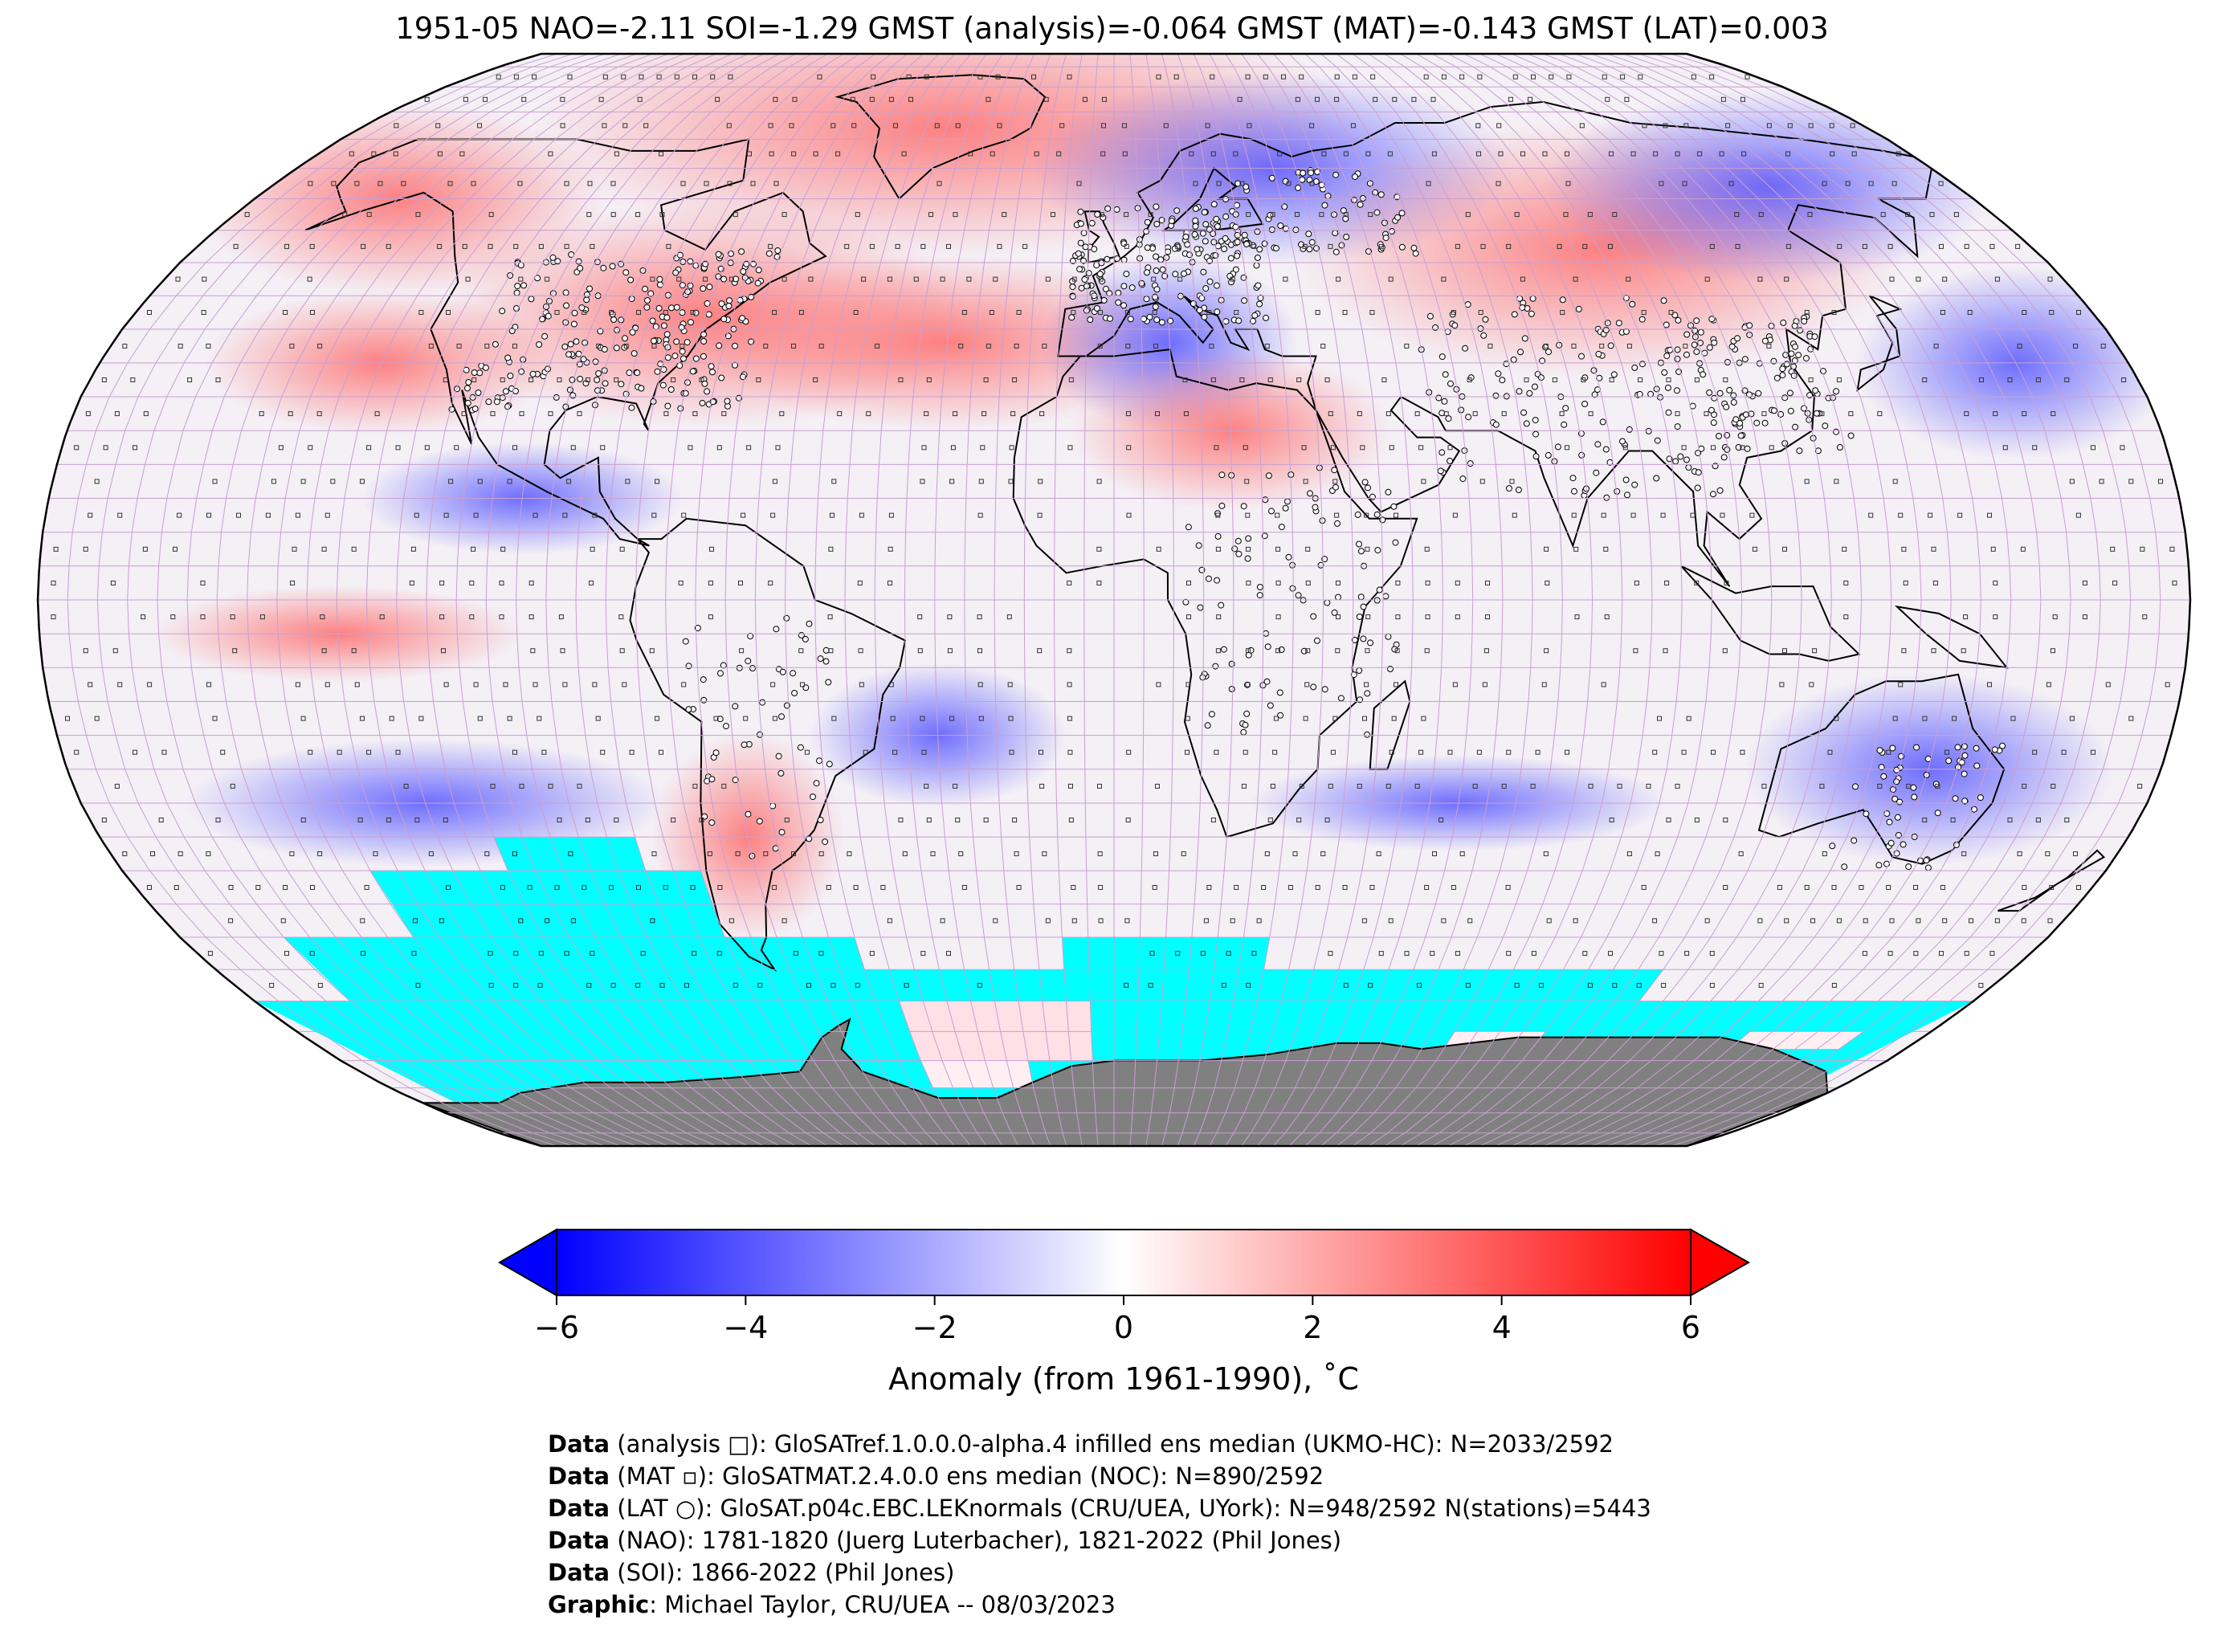  Describe the element at coordinates (1123, 1327) in the screenshot. I see `colorbar-tick-label: 0` at that location.